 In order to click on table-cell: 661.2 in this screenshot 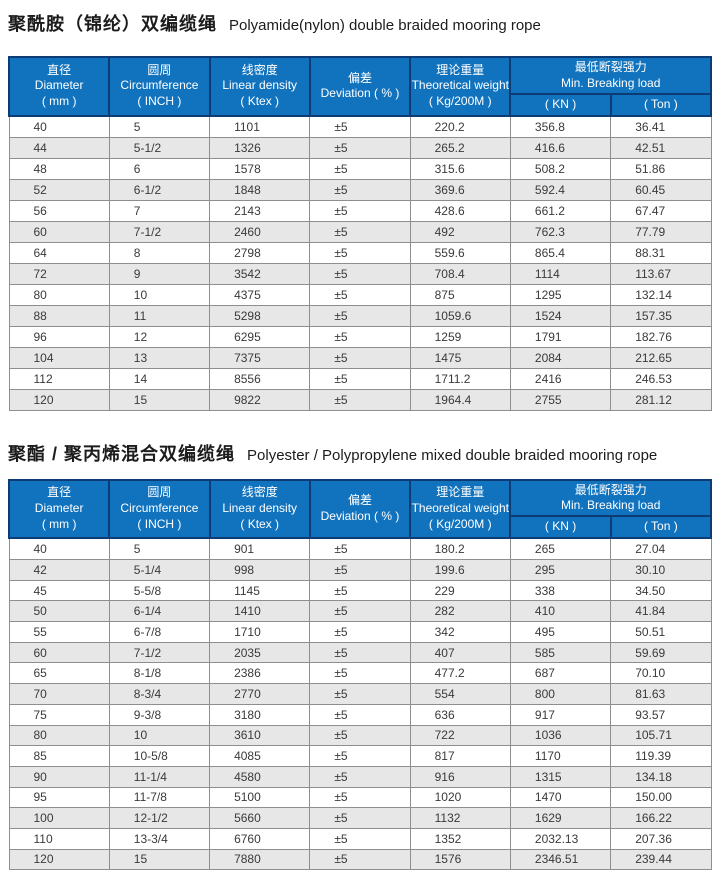, I will do `click(560, 210)`.